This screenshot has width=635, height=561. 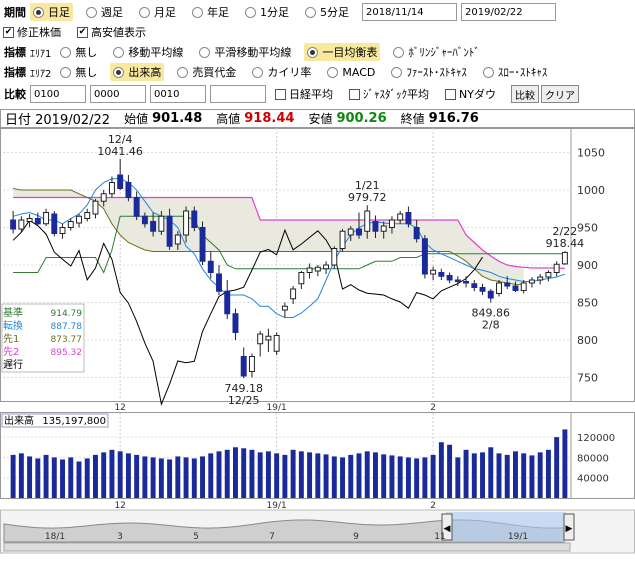 What do you see at coordinates (112, 12) in the screenshot?
I see `period-option-label: 週足` at bounding box center [112, 12].